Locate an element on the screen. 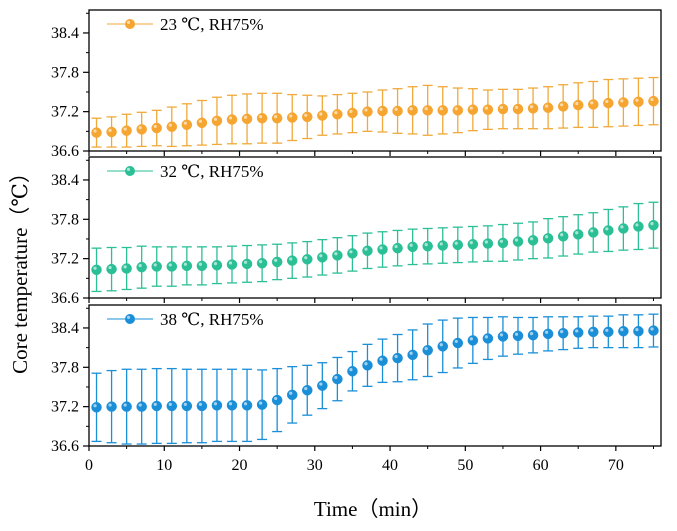 This screenshot has width=677, height=531. y-tick-label: 37.8 is located at coordinates (65, 219).